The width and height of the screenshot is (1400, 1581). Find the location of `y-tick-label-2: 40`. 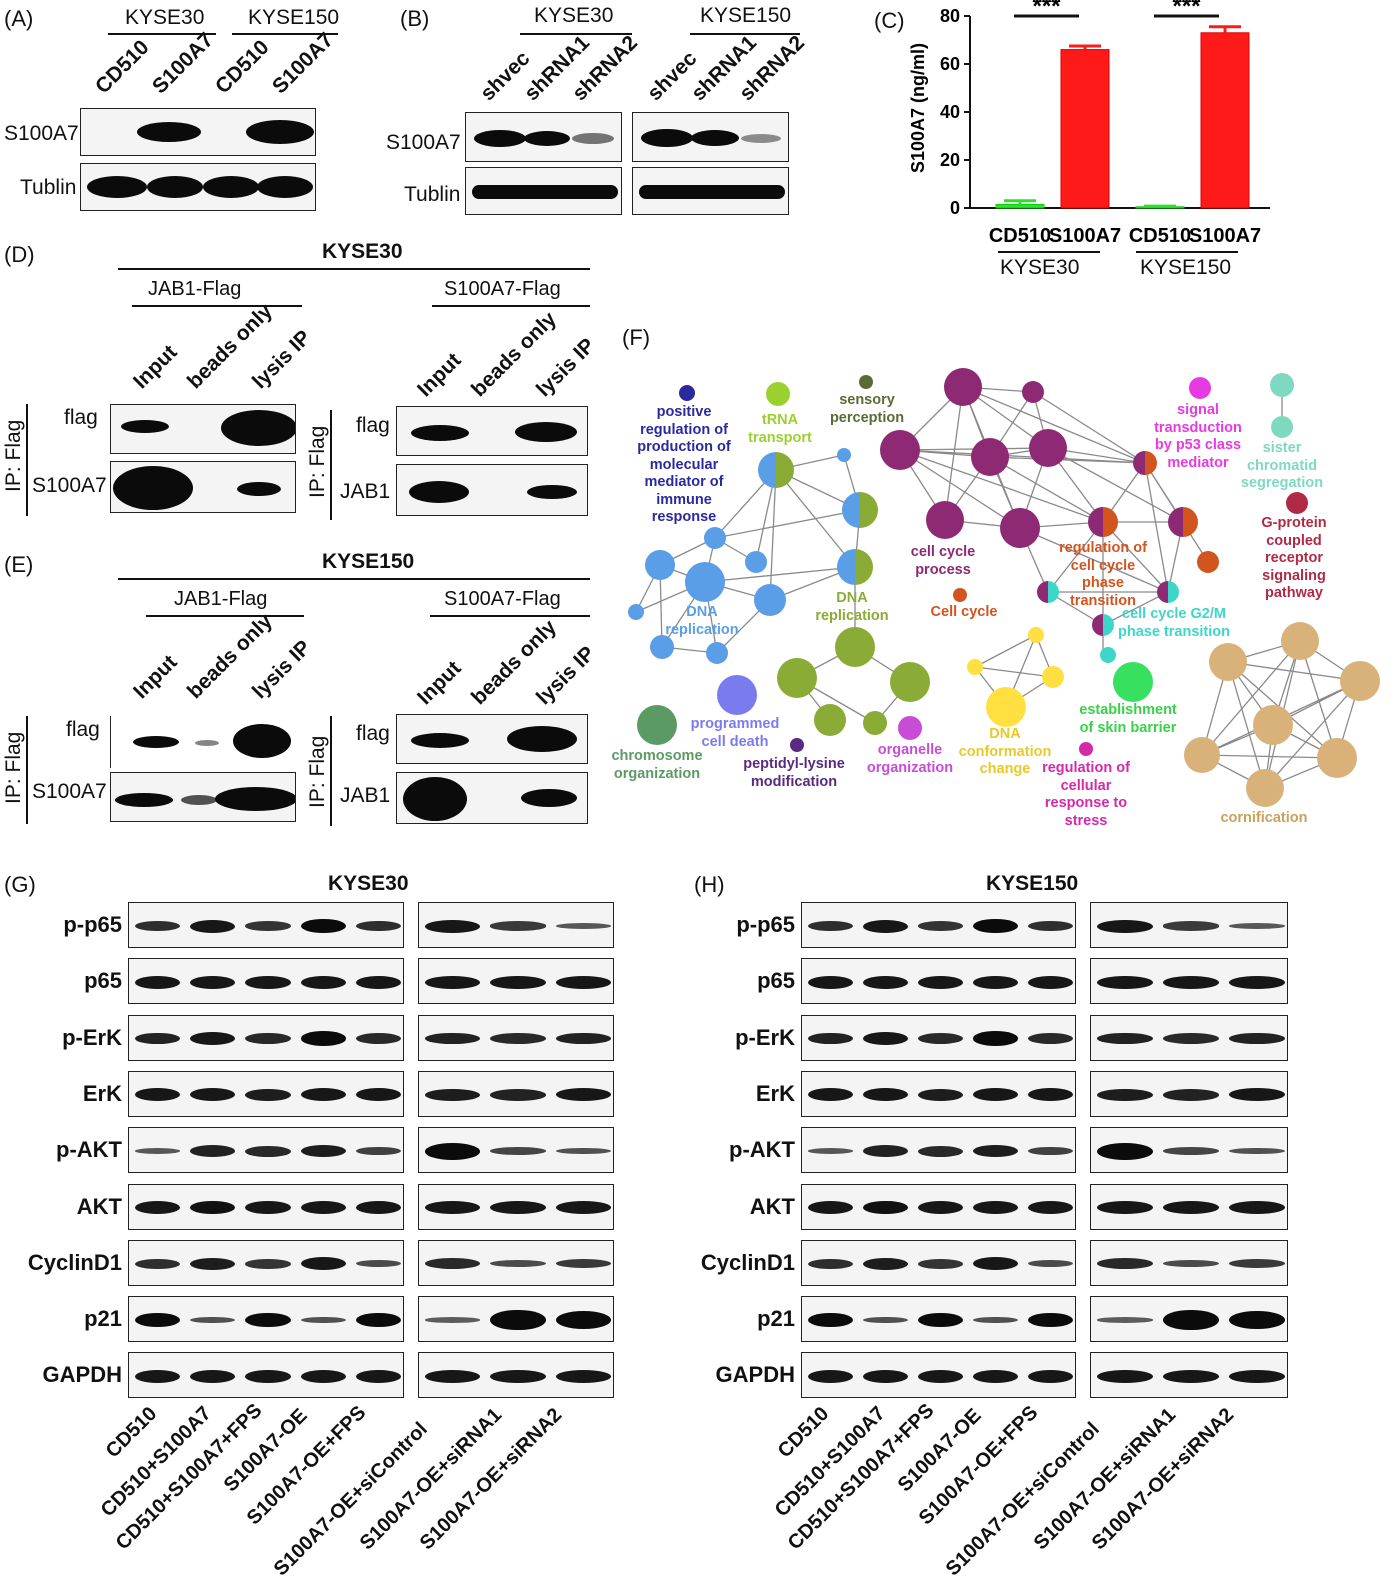

y-tick-label-2: 40 is located at coordinates (950, 112).